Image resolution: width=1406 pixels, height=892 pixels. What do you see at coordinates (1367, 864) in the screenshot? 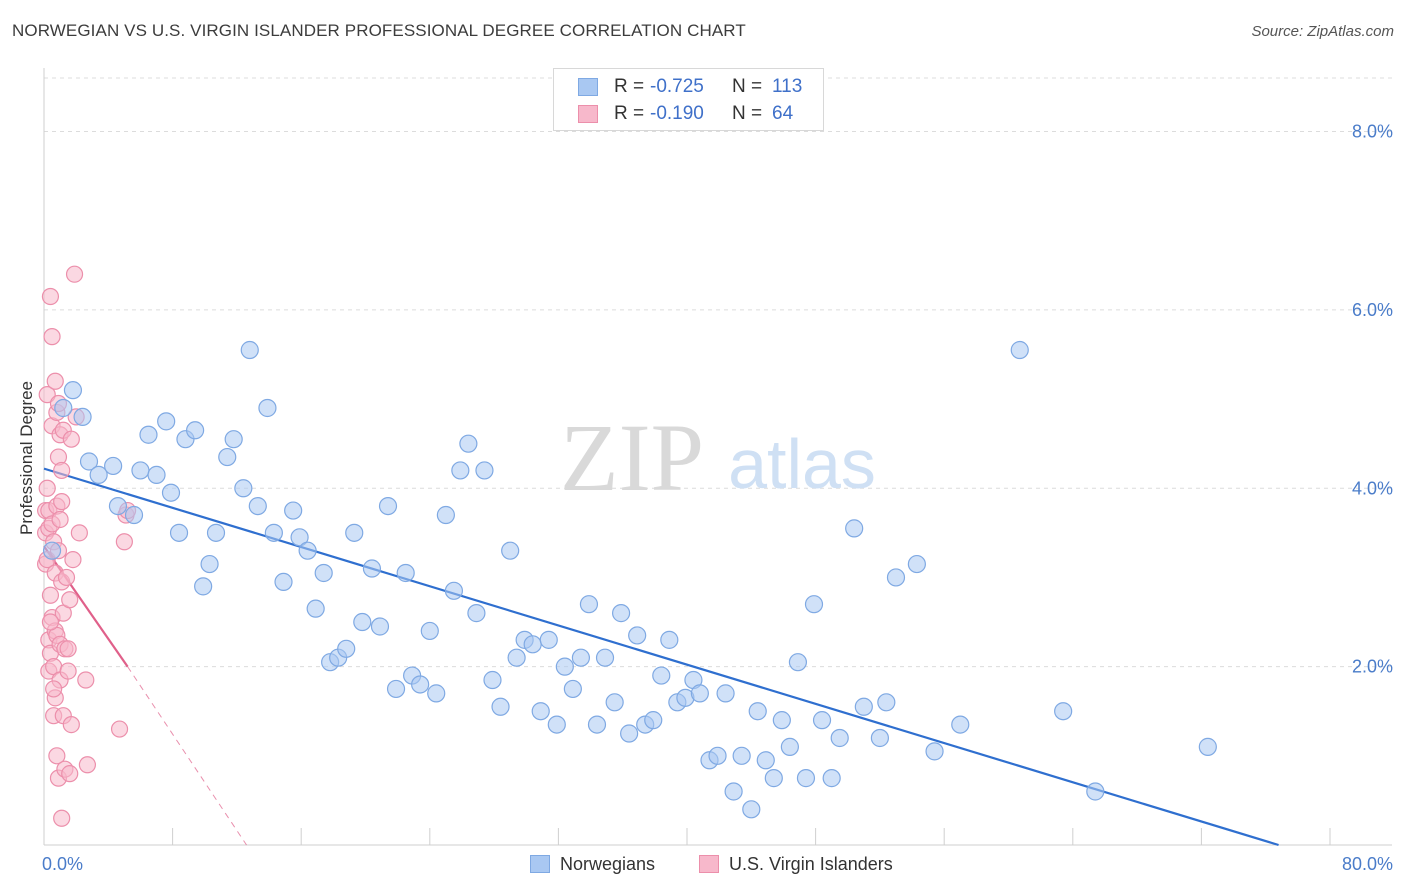
I see `x-tick-label: 80.0%` at bounding box center [1367, 864].